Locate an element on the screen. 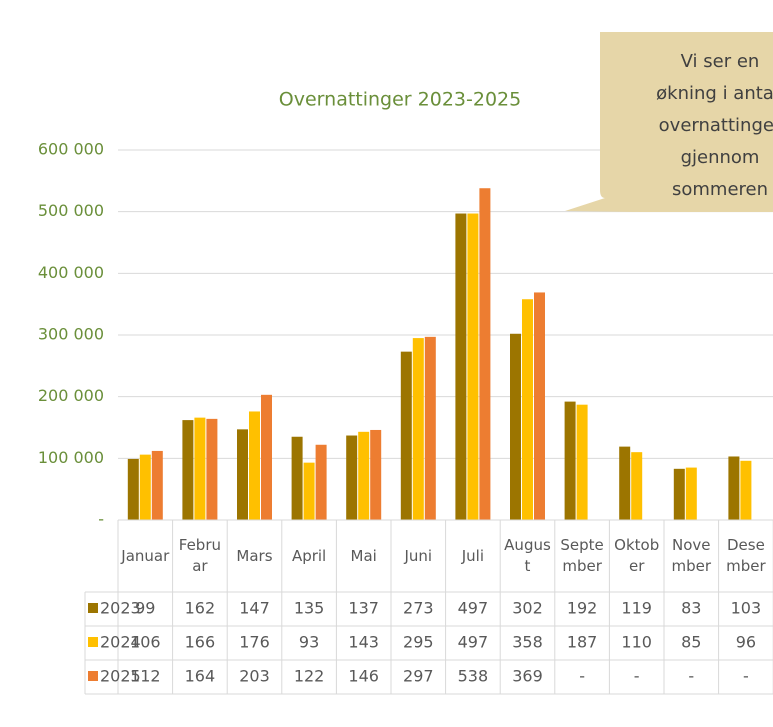 This screenshot has width=773, height=727. table-cell: 122 is located at coordinates (309, 676).